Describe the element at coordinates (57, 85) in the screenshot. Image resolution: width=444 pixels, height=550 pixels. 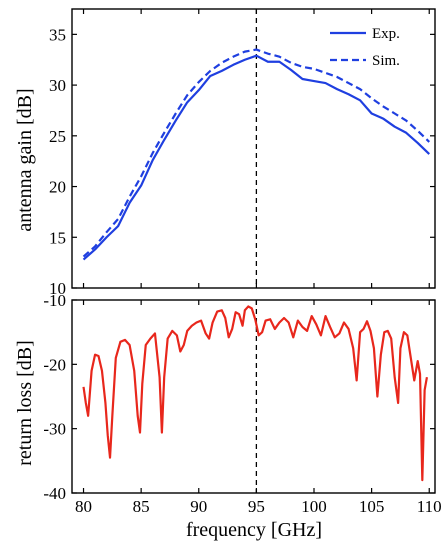
I see `y-tick-label: 30` at that location.